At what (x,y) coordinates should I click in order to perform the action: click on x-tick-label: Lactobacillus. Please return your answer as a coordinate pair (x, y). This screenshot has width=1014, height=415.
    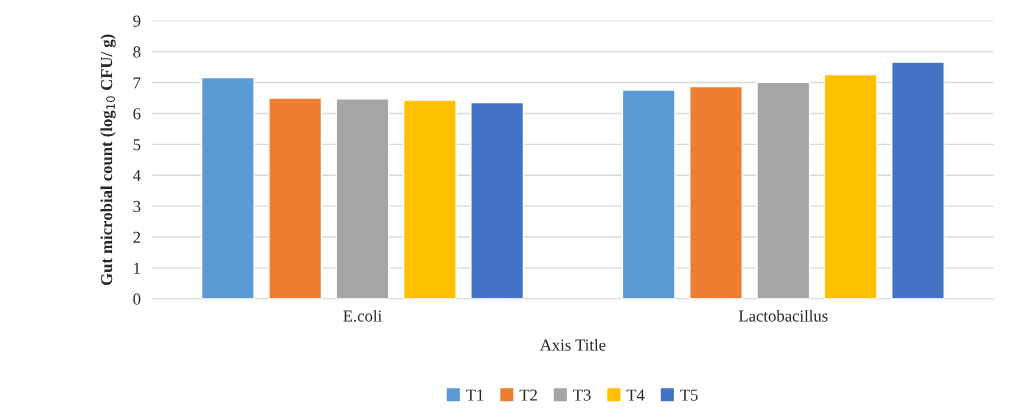
    Looking at the image, I should click on (783, 315).